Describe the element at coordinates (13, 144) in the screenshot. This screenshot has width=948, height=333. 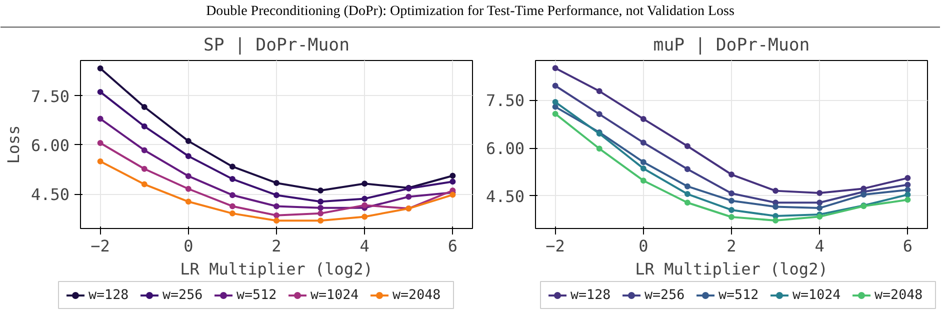
I see `y-axis-title: Loss` at that location.